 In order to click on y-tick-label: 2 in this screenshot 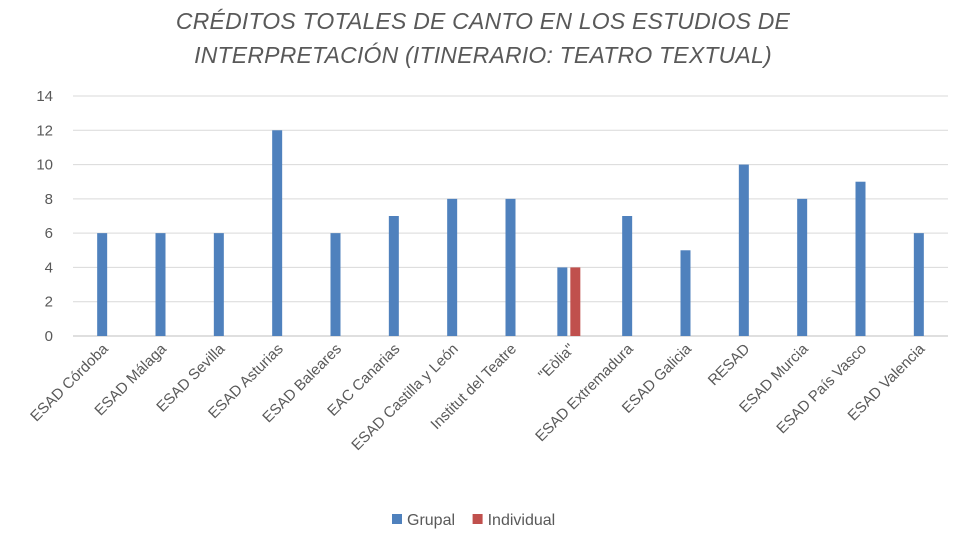, I will do `click(49, 302)`.